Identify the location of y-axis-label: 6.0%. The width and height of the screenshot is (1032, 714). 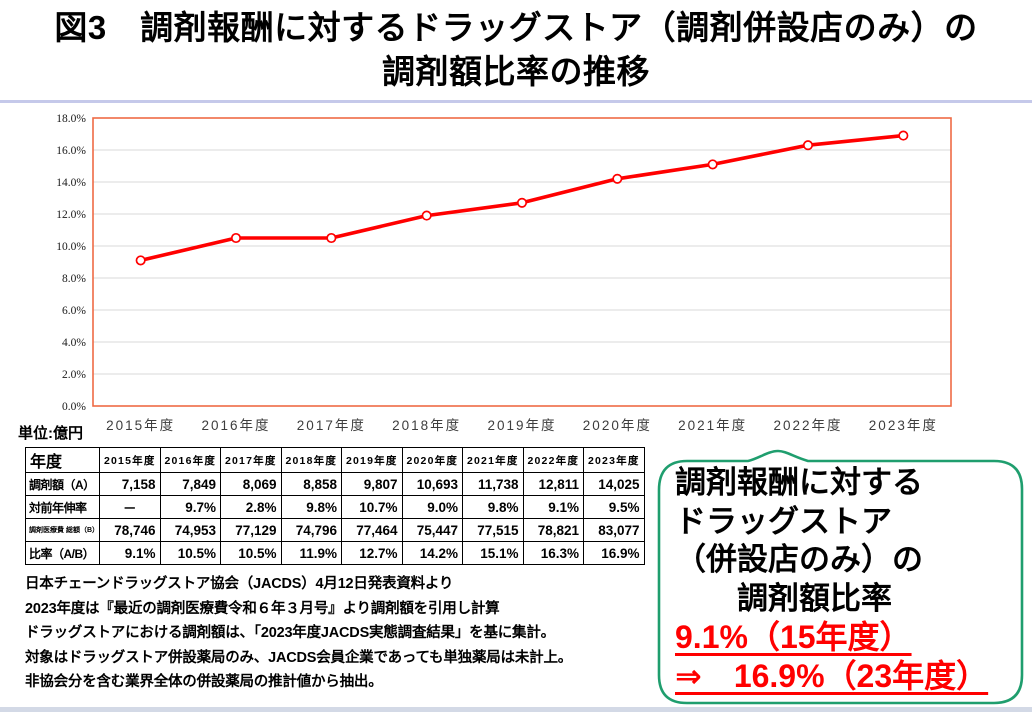
(74, 311).